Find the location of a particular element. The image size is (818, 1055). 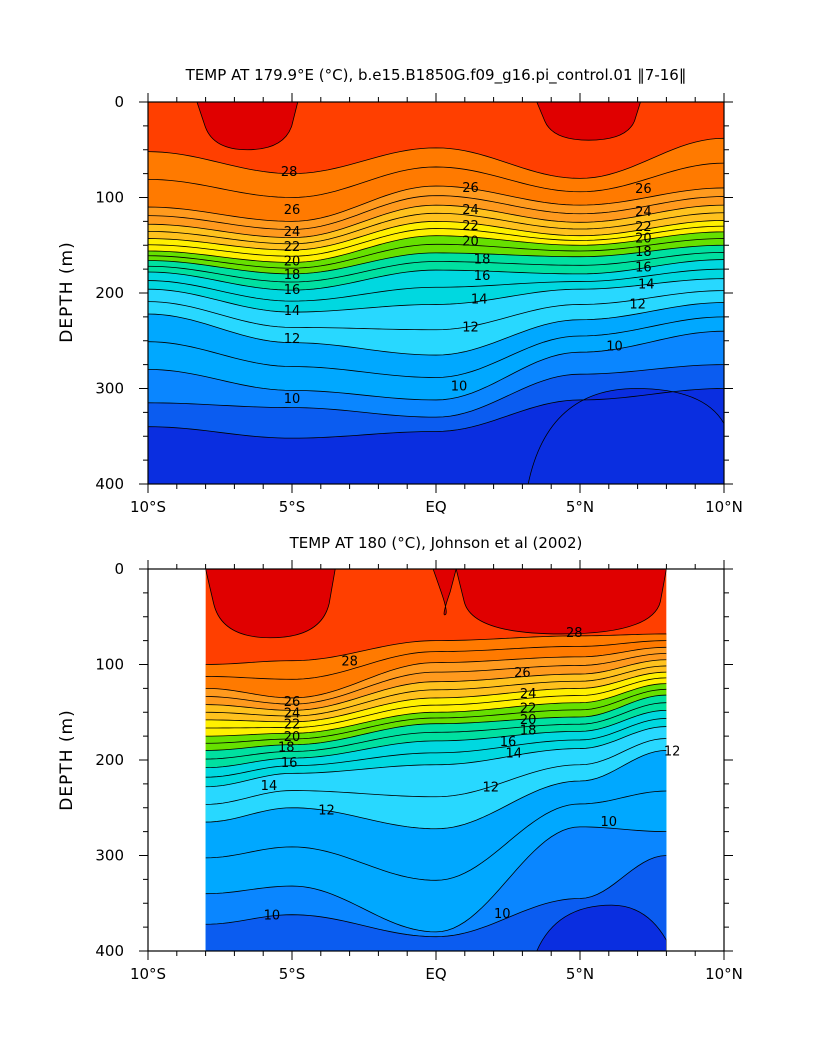

x-tick-label: 5°N is located at coordinates (580, 974).